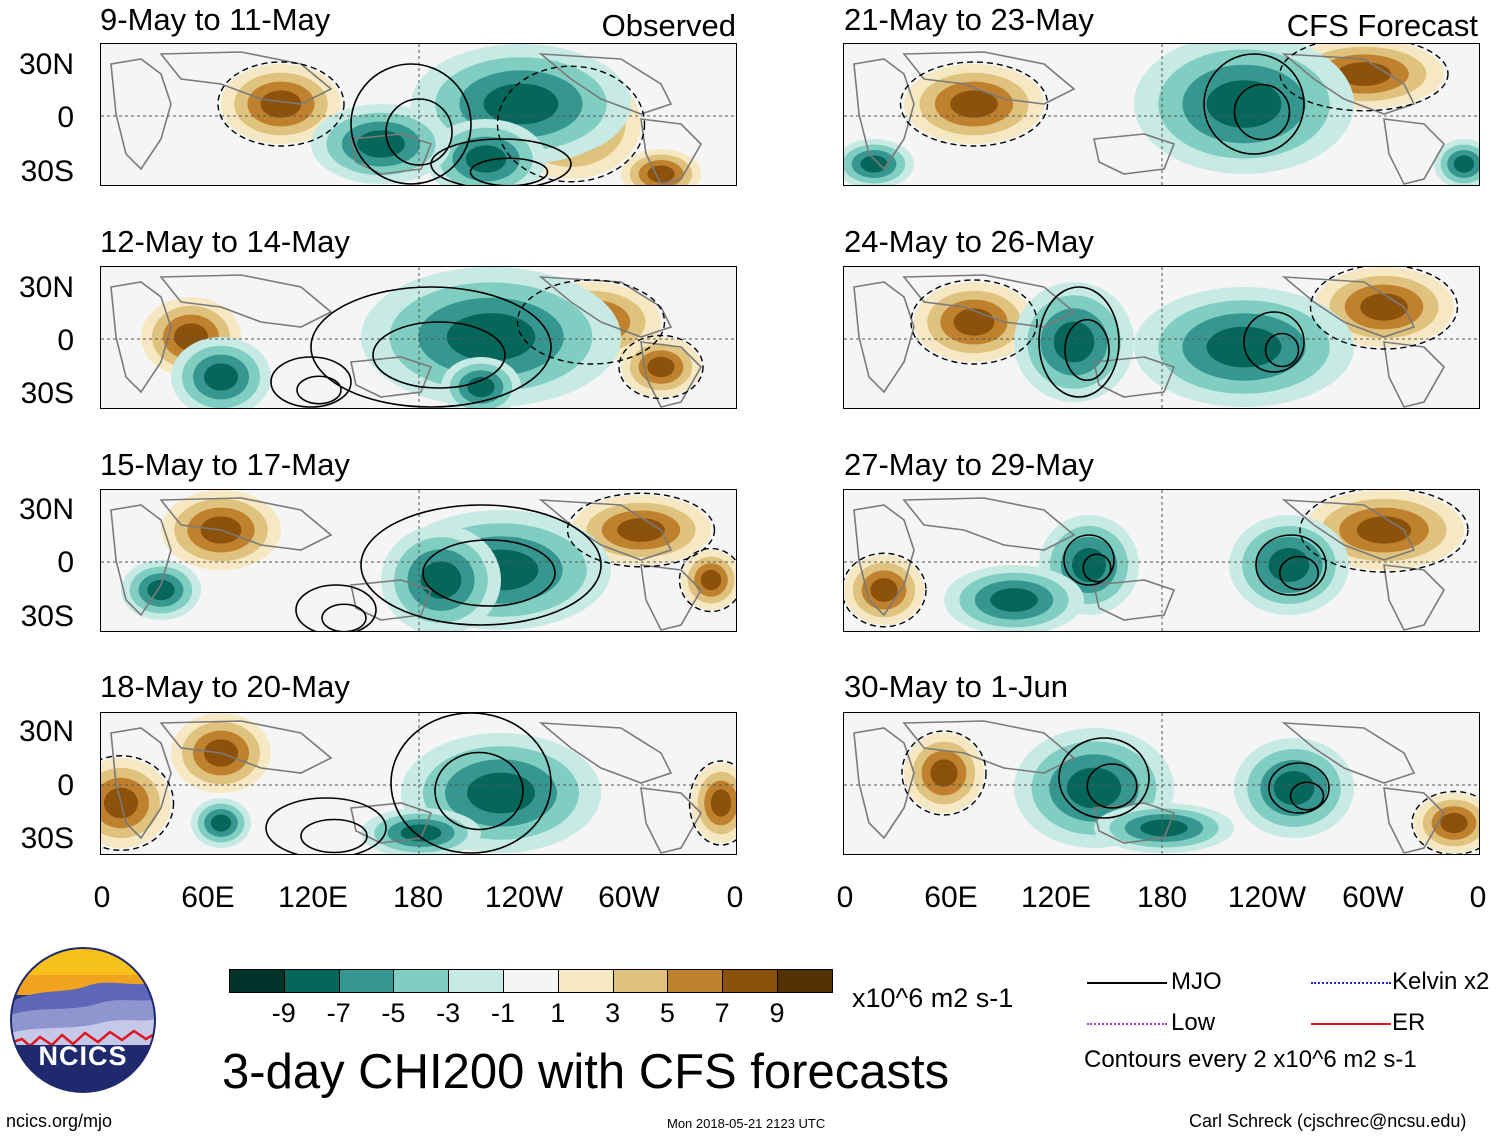  I want to click on panel-title-right-2: 24-May to 26-May, so click(969, 241).